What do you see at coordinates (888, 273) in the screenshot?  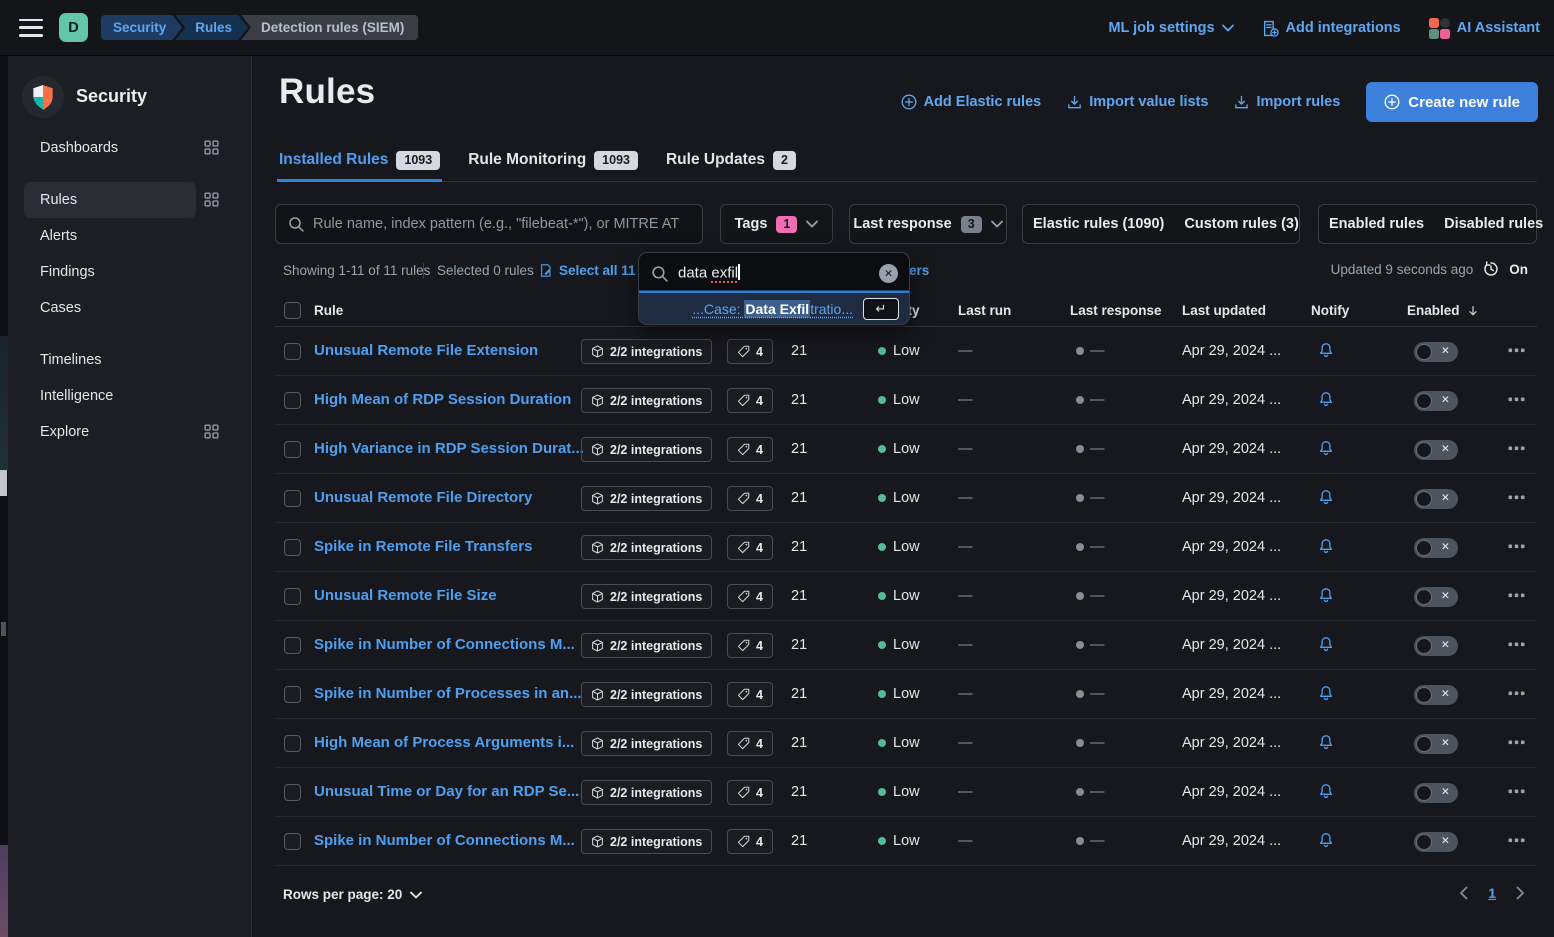 I see `clear-find-button: ✕` at bounding box center [888, 273].